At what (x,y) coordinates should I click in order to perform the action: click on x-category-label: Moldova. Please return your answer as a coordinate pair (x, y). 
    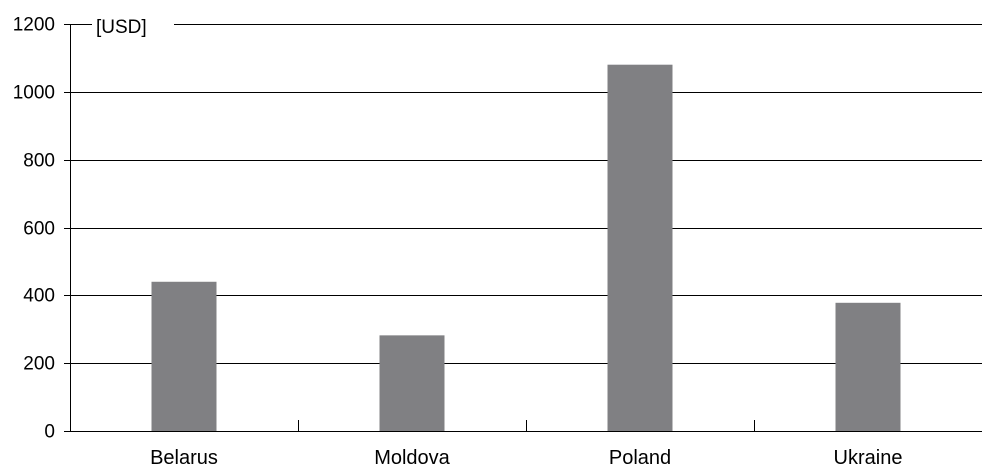
    Looking at the image, I should click on (412, 458).